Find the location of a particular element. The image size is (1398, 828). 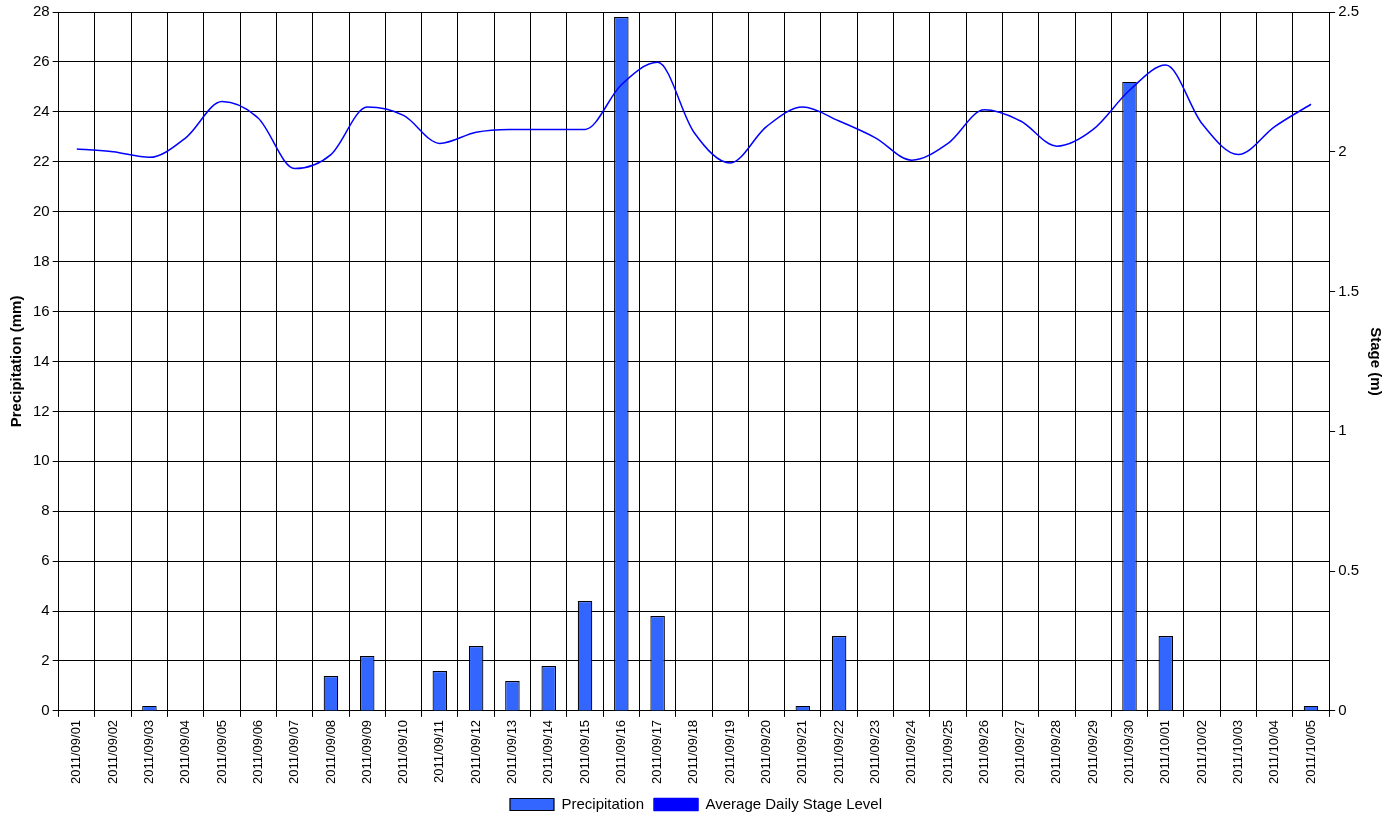

x-tick-label: 2011/09/22 is located at coordinates (838, 752).